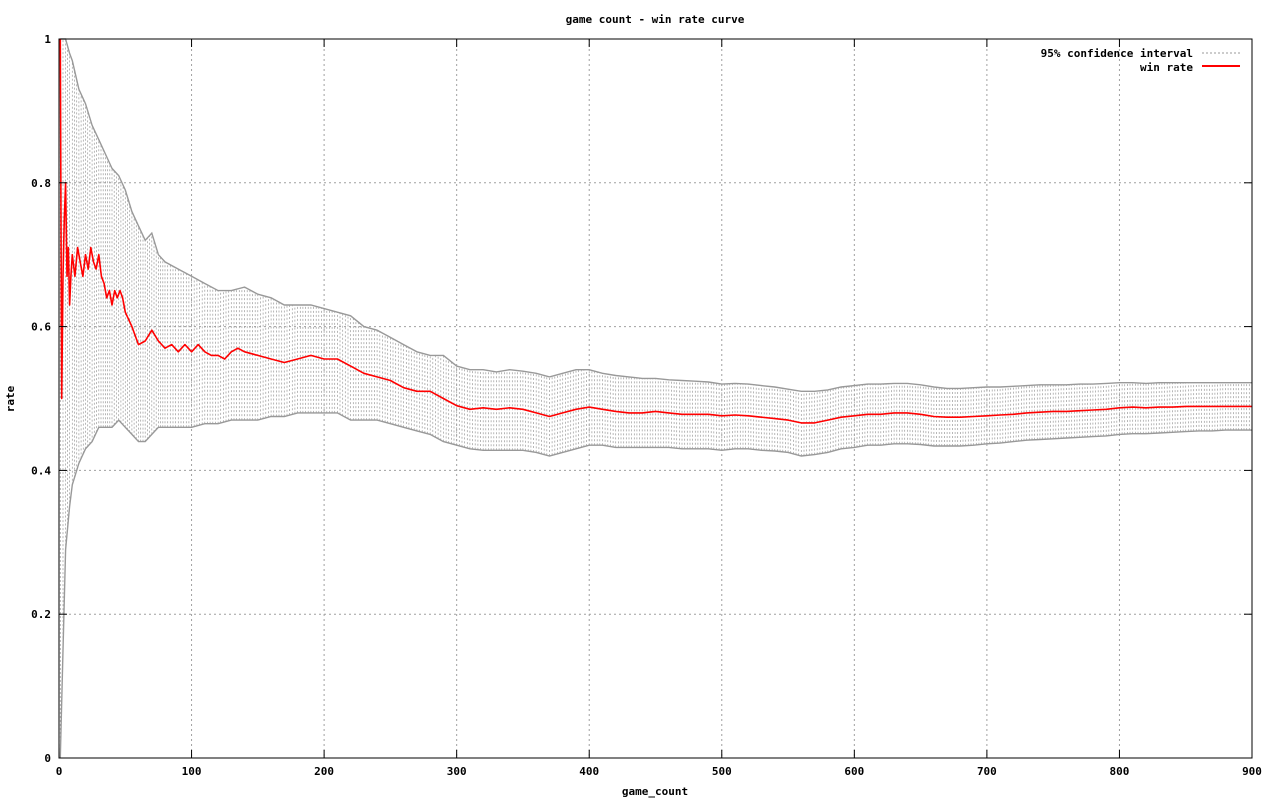 The height and width of the screenshot is (800, 1280). What do you see at coordinates (1252, 771) in the screenshot?
I see `x-tick-label: 900` at bounding box center [1252, 771].